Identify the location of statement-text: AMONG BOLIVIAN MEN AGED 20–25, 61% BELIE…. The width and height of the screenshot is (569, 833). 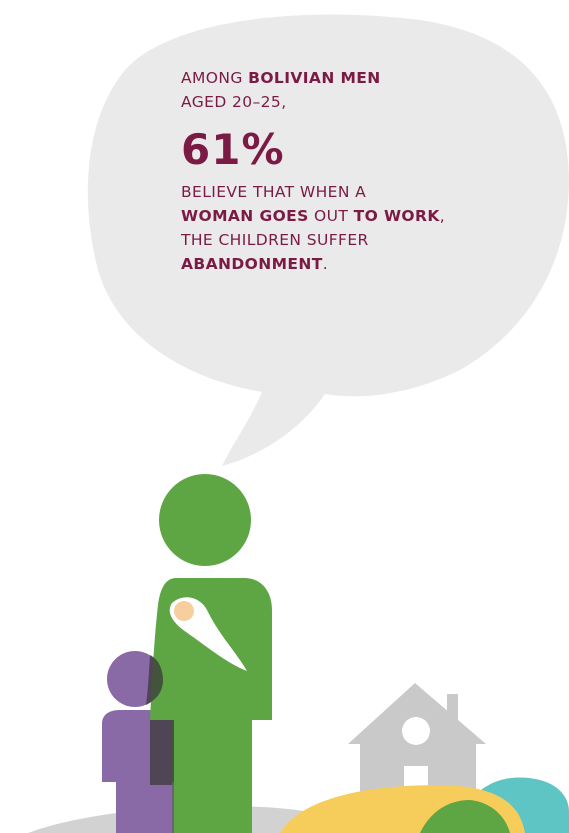
(346, 171).